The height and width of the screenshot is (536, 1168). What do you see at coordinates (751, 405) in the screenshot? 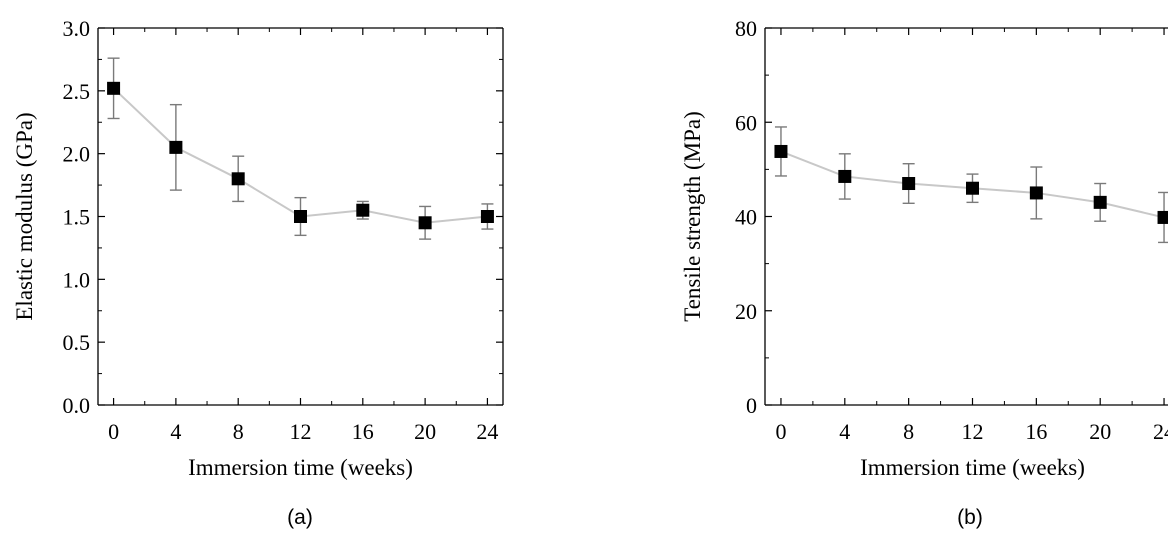
I see `y-tick-label: 0` at bounding box center [751, 405].